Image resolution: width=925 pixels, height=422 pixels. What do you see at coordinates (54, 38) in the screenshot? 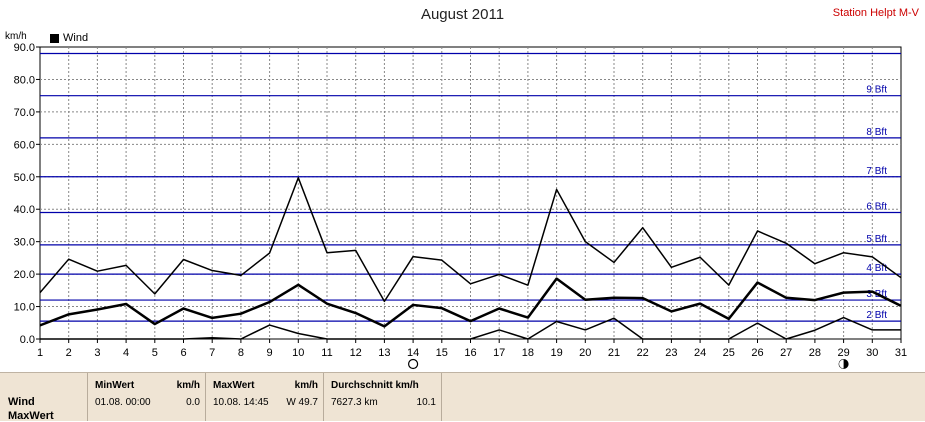
I see `legend-swatch` at bounding box center [54, 38].